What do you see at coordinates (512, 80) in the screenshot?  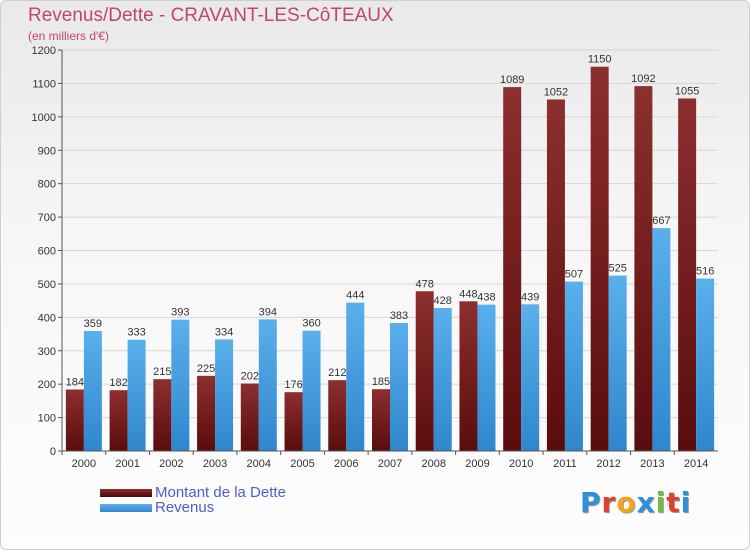 I see `data-label-debt: 1089` at bounding box center [512, 80].